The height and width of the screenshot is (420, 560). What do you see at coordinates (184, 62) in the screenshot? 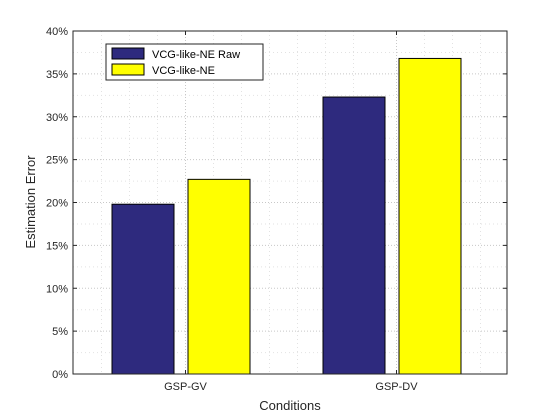
I see `legend: VCG-like-NE Raw VCG-like-NE` at bounding box center [184, 62].